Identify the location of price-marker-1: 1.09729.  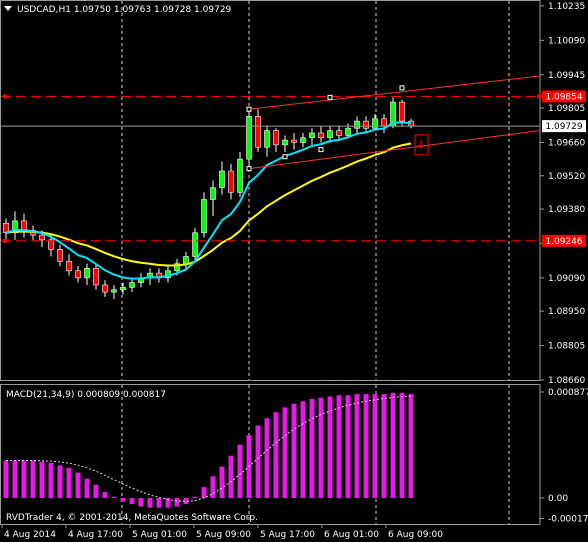
(564, 126).